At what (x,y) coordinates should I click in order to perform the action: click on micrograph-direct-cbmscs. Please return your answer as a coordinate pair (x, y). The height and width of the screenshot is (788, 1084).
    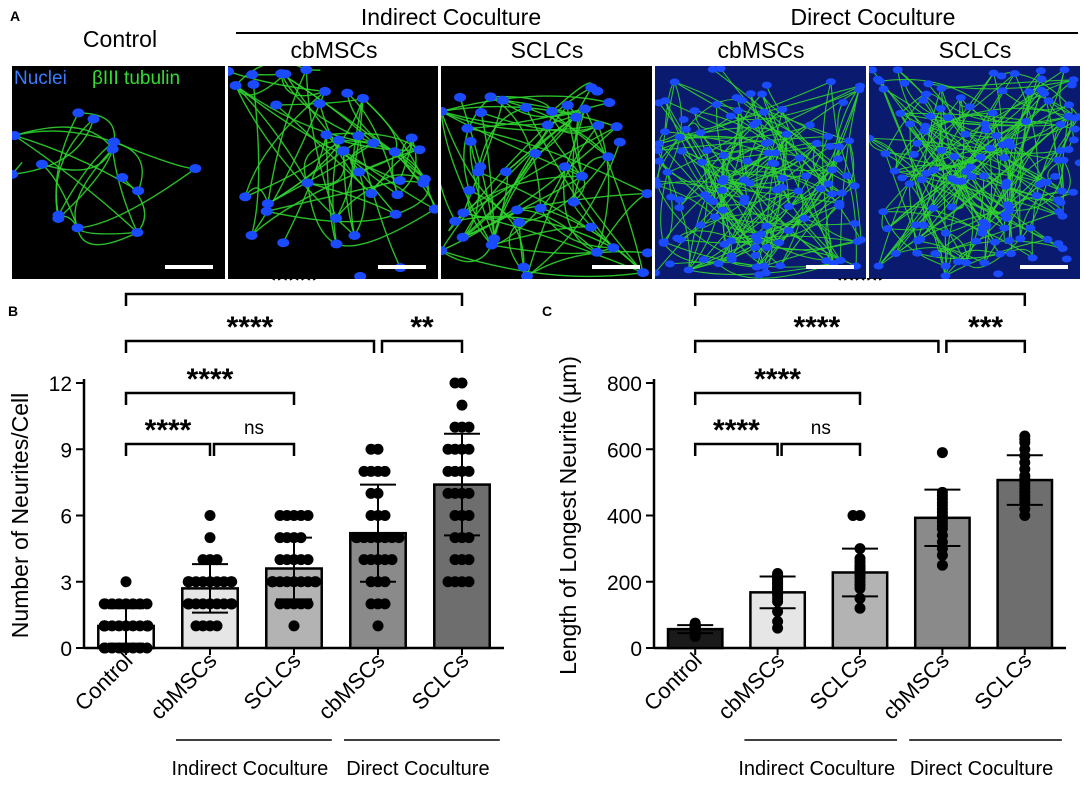
    Looking at the image, I should click on (760, 172).